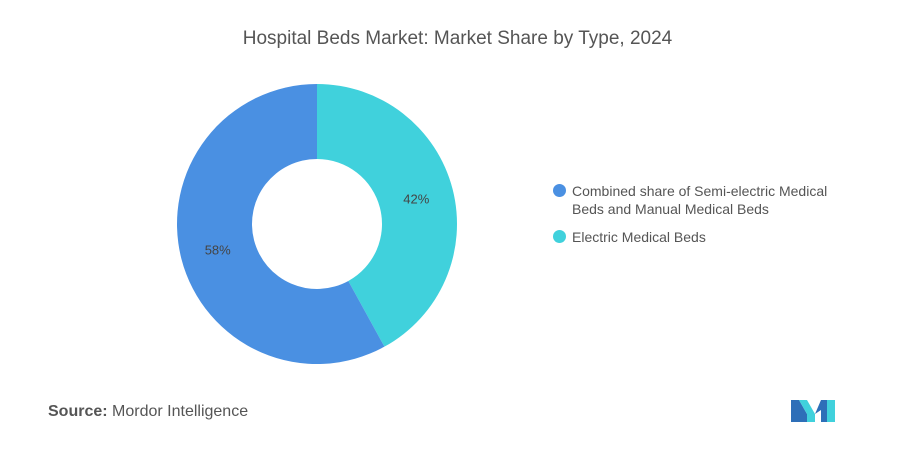 The height and width of the screenshot is (449, 915). I want to click on source-value: Mordor Intelligence, so click(180, 411).